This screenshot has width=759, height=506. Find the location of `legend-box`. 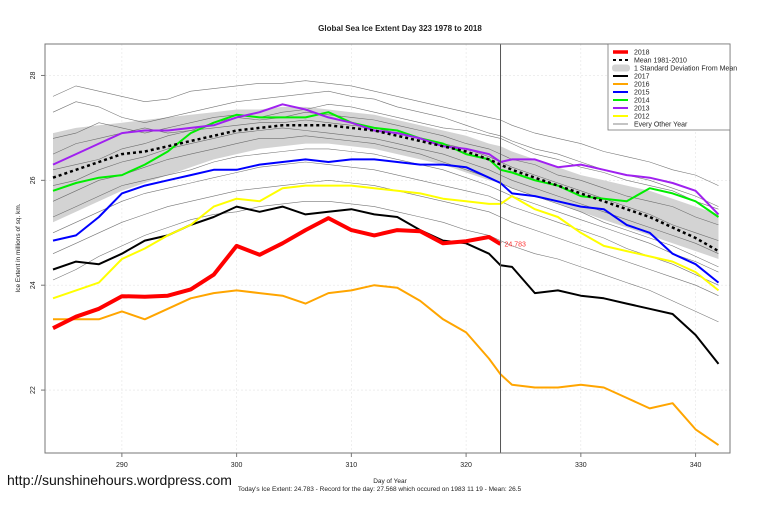

legend-box is located at coordinates (669, 87).